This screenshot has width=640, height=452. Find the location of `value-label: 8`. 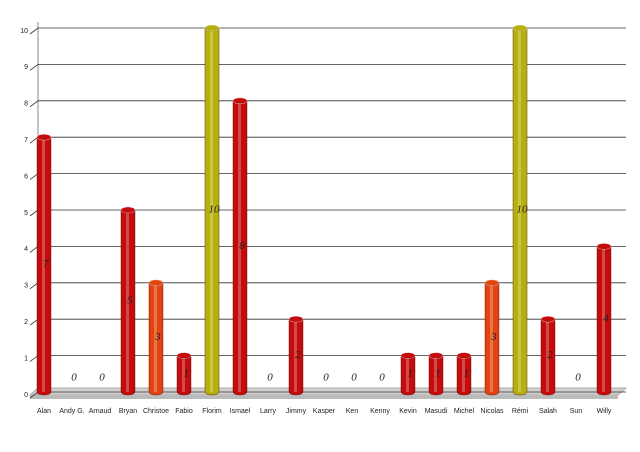

value-label: 8 is located at coordinates (242, 246).